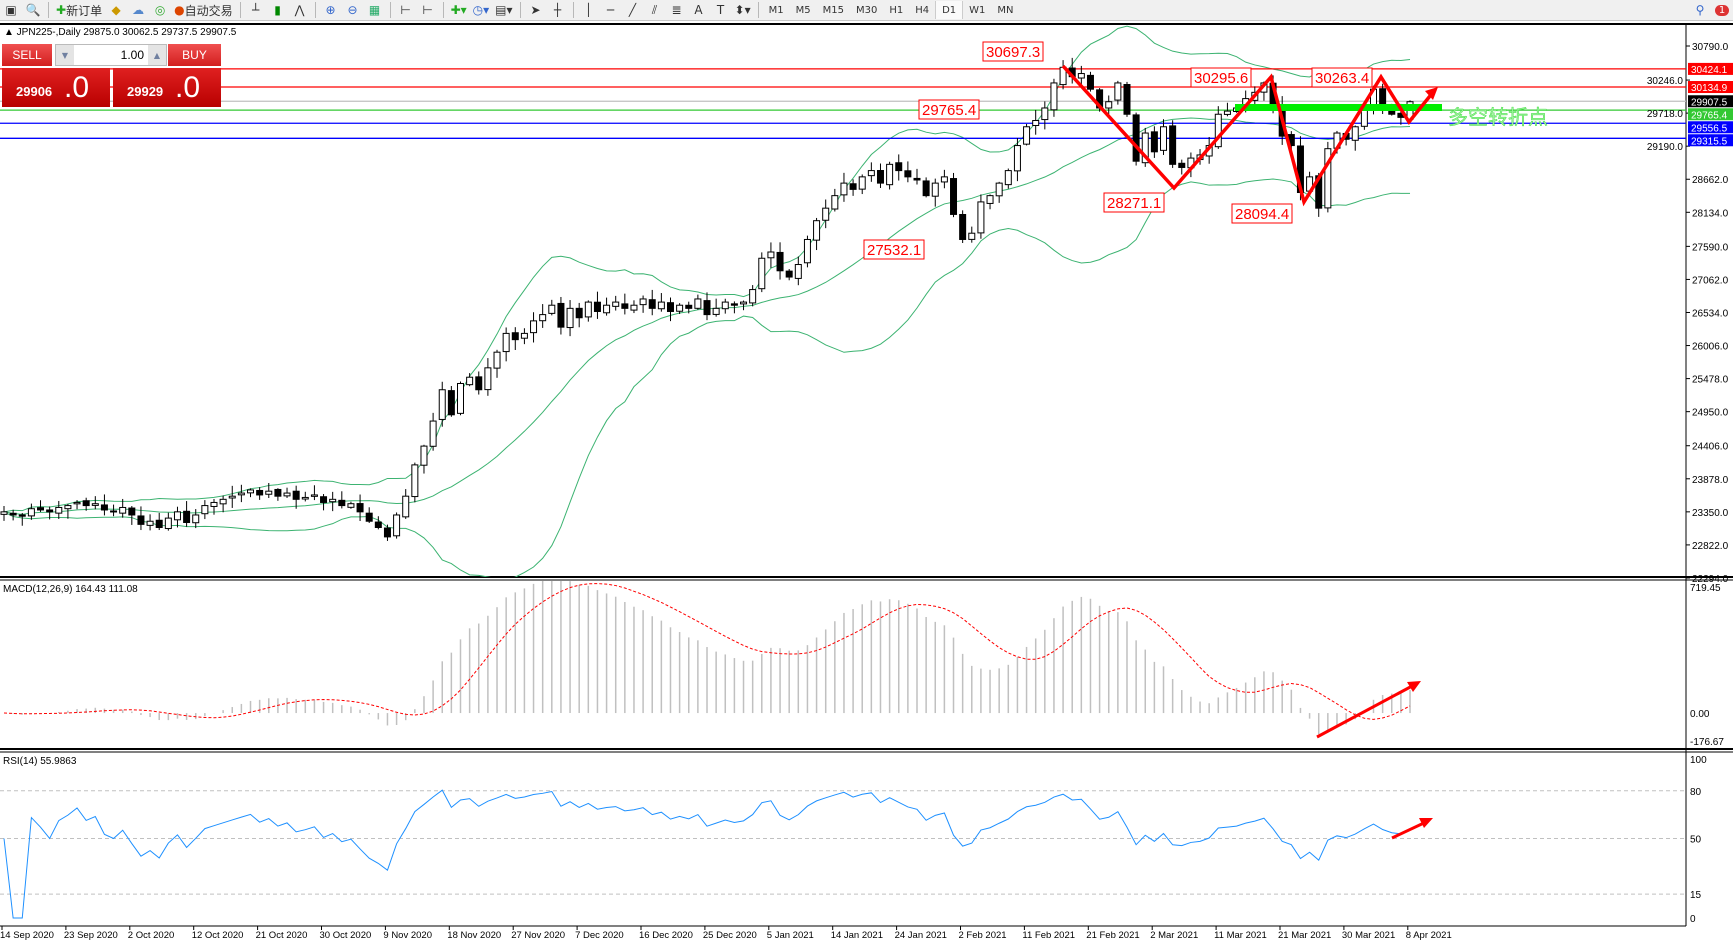 This screenshot has width=1733, height=940. I want to click on new-order-button: ✚ 新订单, so click(79, 10).